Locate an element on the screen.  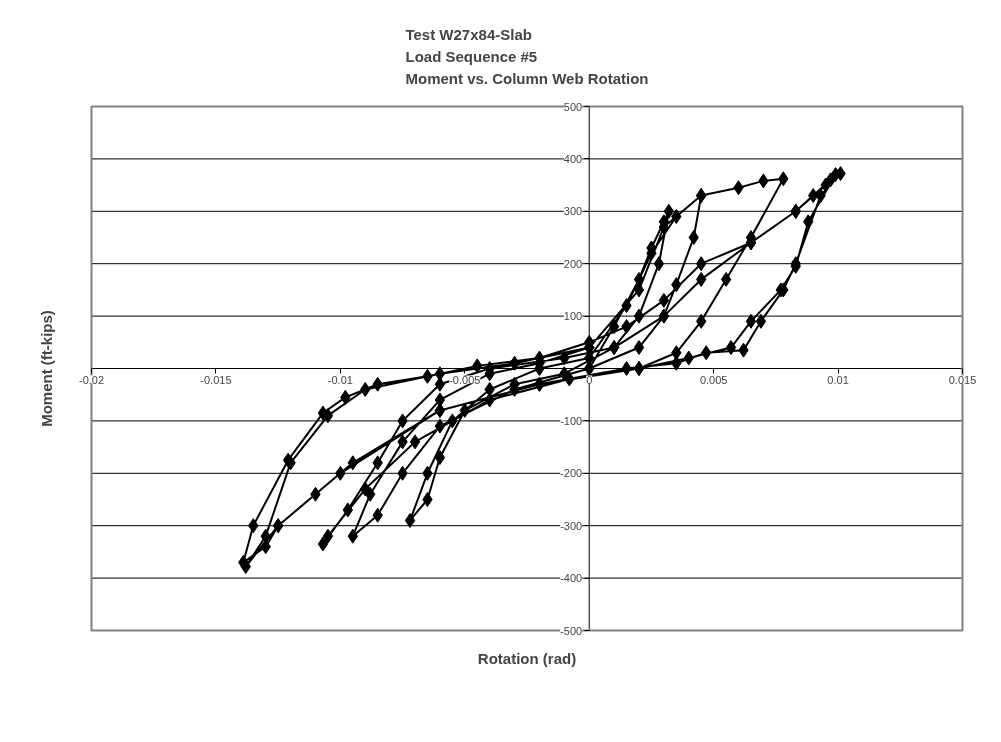
x-tick-label: -0.005 is located at coordinates (465, 379).